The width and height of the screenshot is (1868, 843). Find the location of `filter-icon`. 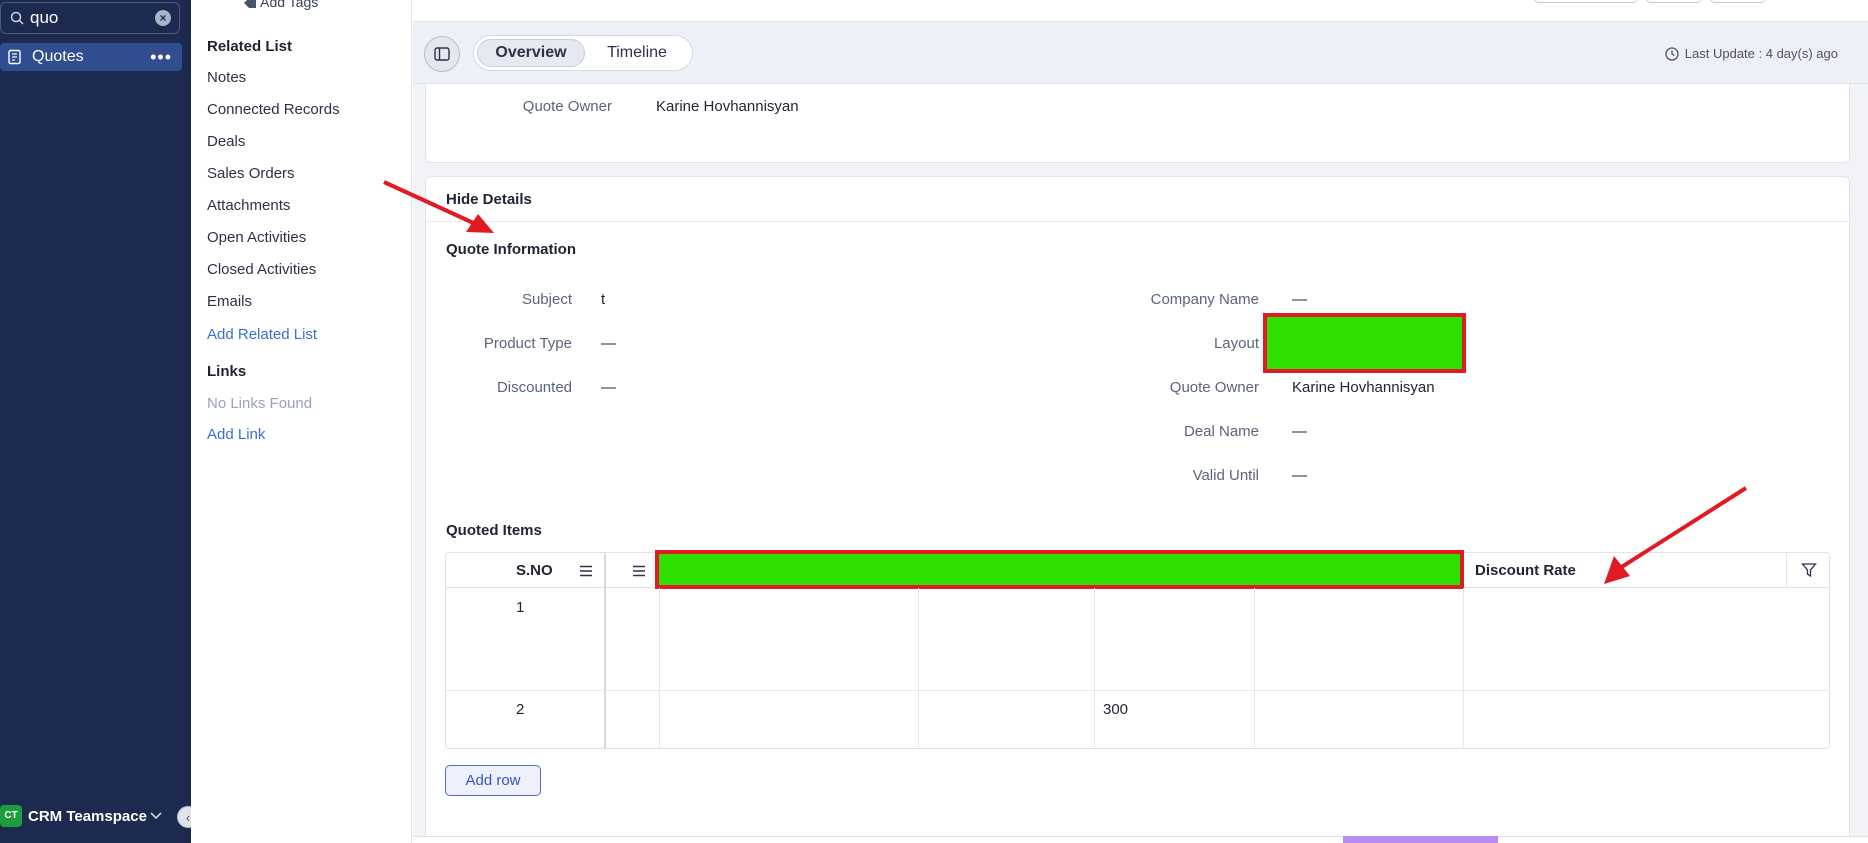

filter-icon is located at coordinates (1809, 570).